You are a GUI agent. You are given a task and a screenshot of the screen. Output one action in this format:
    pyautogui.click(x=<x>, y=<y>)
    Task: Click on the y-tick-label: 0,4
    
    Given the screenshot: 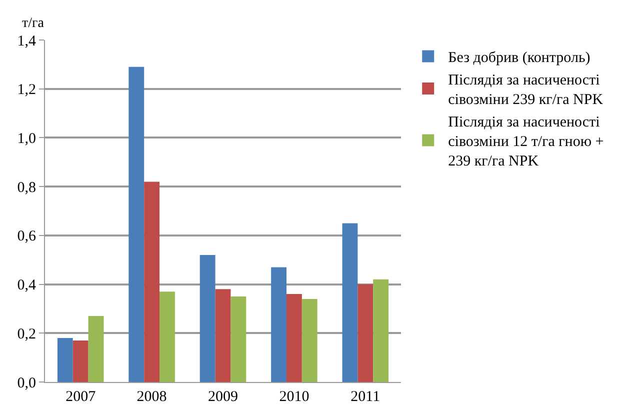 What is the action you would take?
    pyautogui.click(x=26, y=286)
    